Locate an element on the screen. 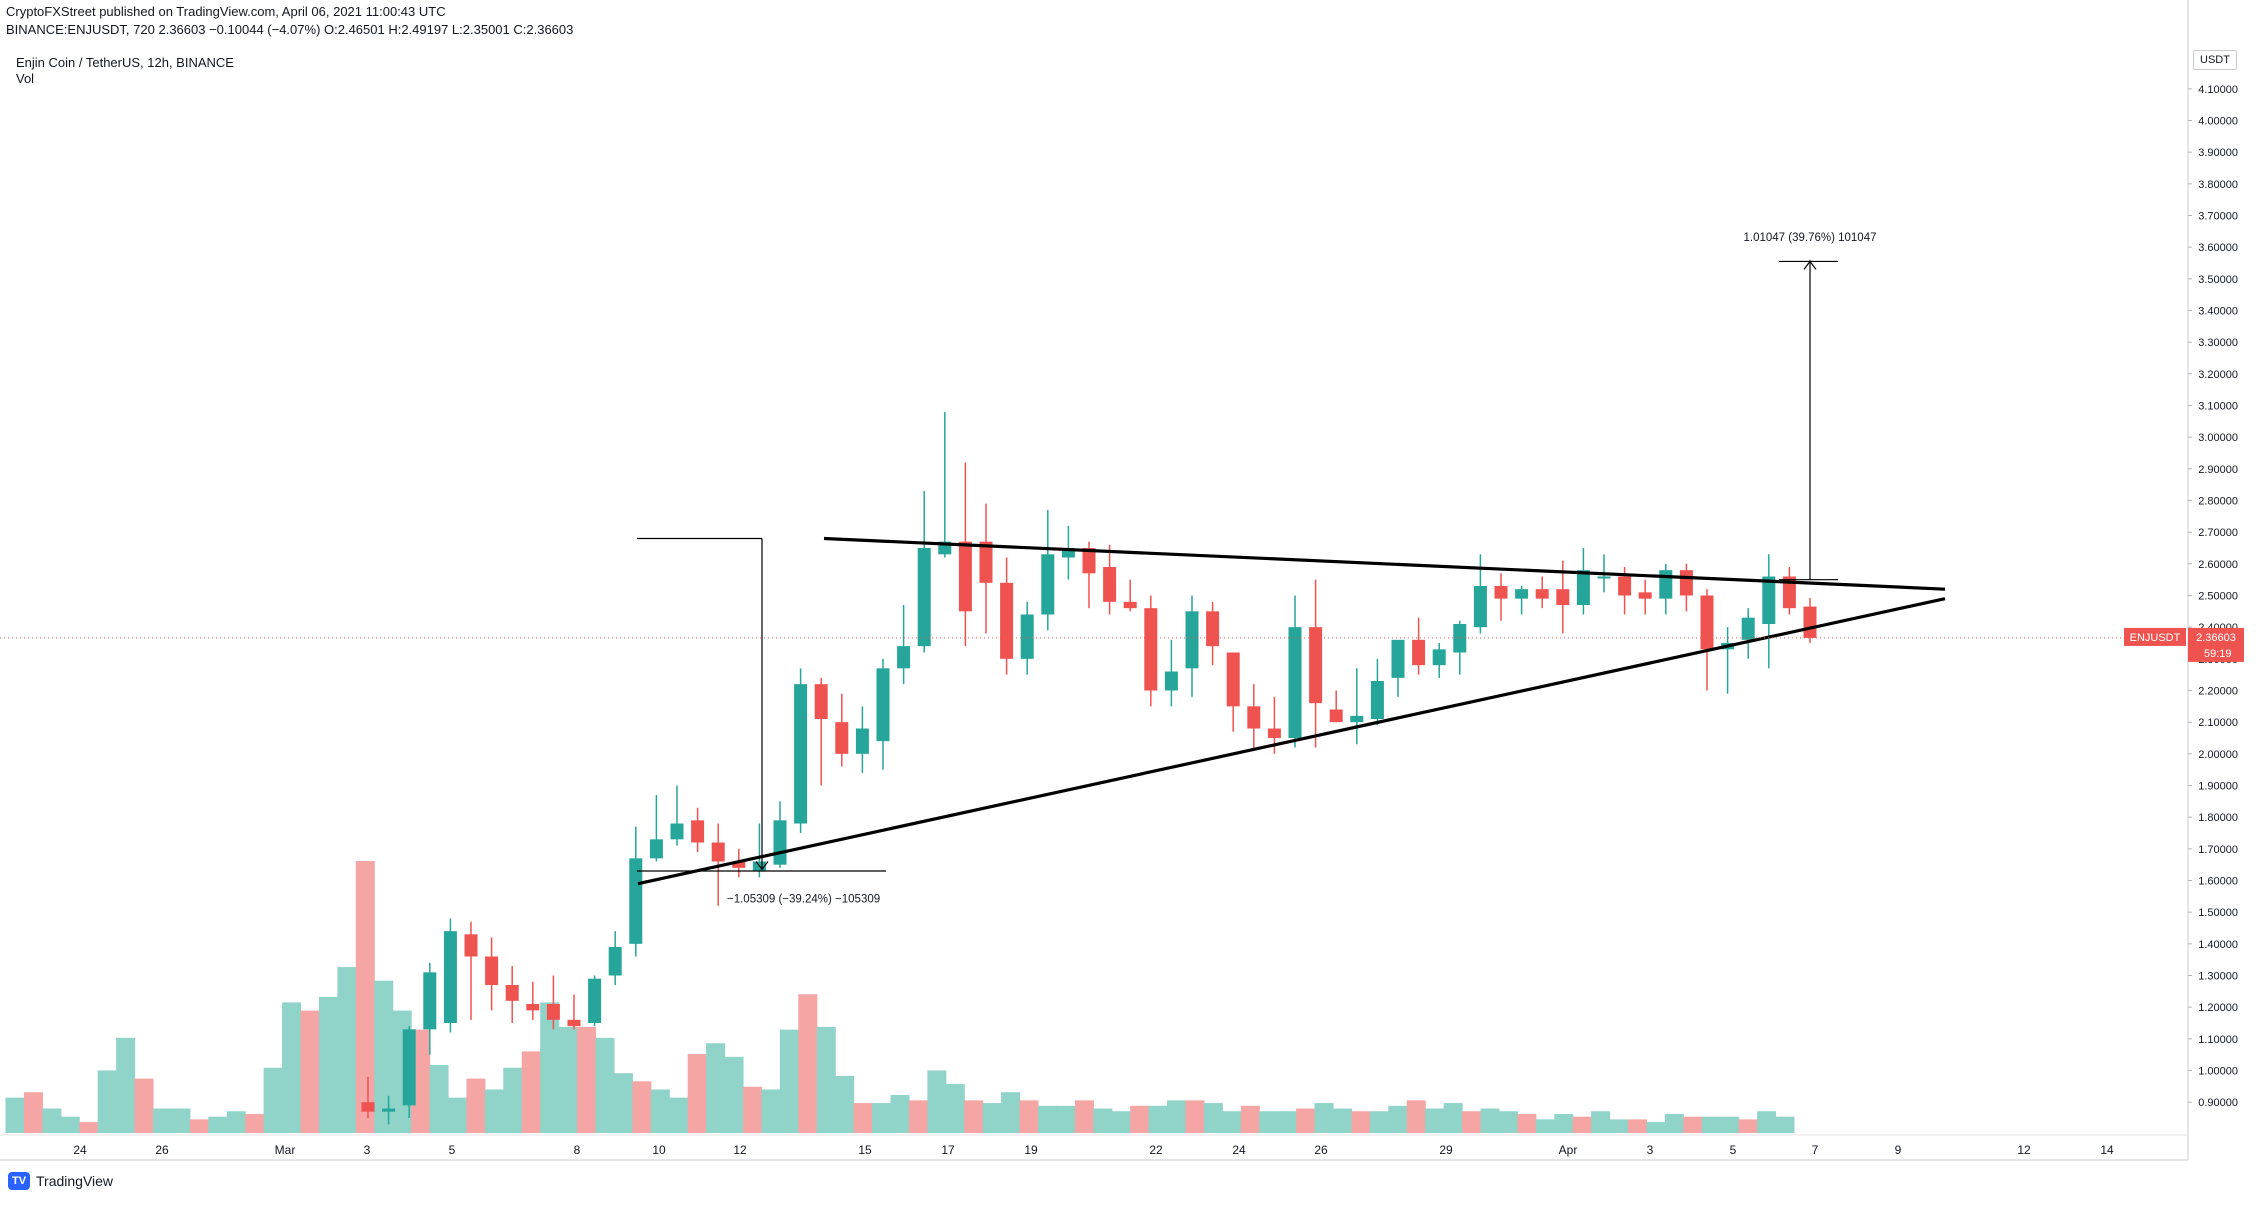 The height and width of the screenshot is (1205, 2261). price-tick-label: 1.90000 is located at coordinates (2218, 787).